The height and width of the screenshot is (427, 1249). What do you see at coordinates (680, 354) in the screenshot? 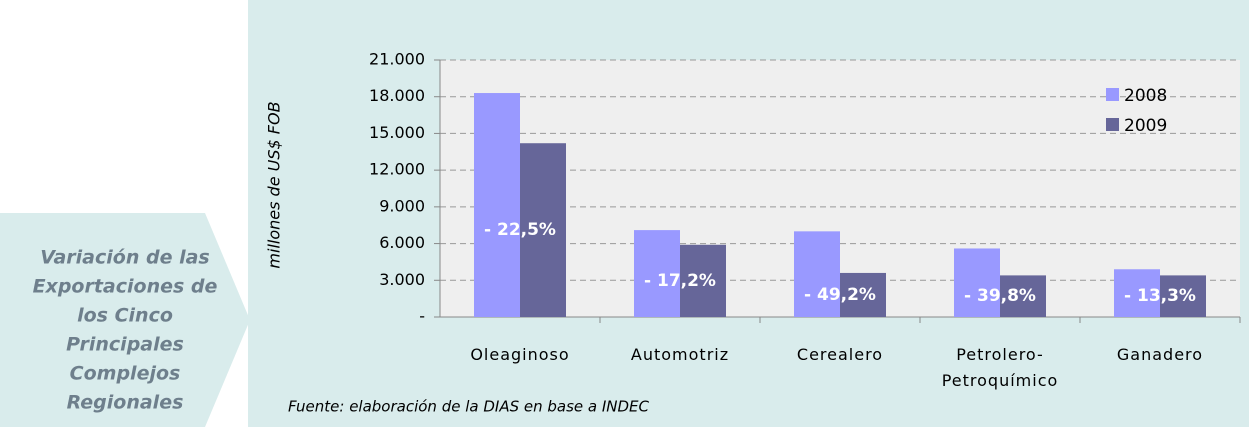
I see `x-tick-label: Automotriz` at bounding box center [680, 354].